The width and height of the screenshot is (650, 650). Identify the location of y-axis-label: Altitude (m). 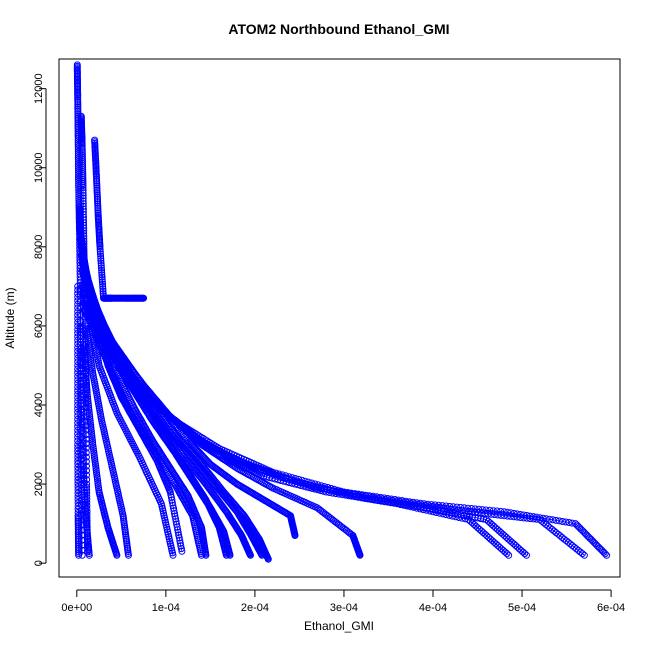
(10, 317).